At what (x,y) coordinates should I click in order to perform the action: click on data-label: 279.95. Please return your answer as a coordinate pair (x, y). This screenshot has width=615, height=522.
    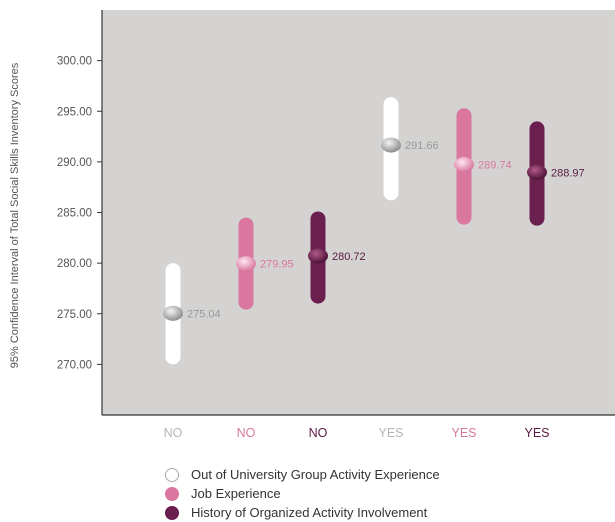
    Looking at the image, I should click on (277, 265).